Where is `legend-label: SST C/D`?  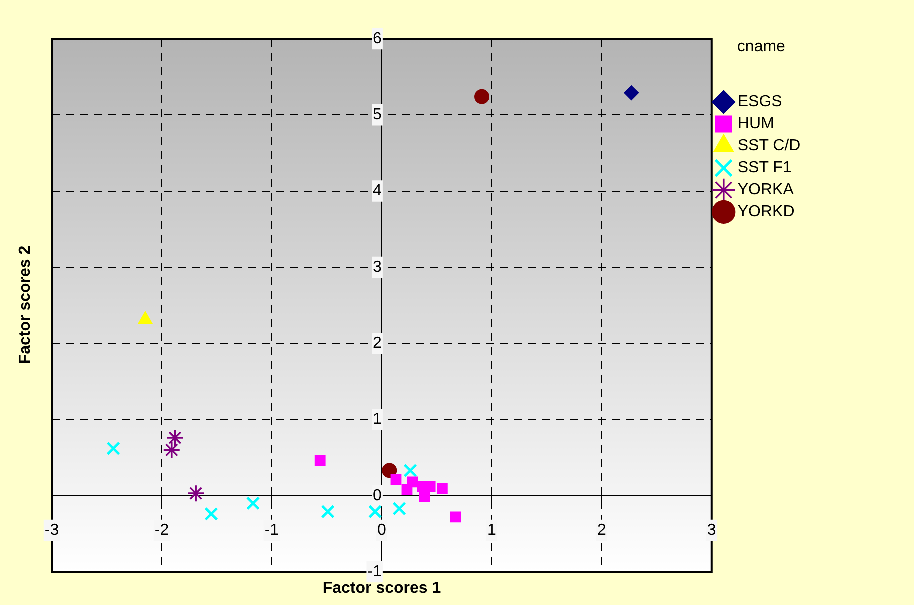 legend-label: SST C/D is located at coordinates (769, 146).